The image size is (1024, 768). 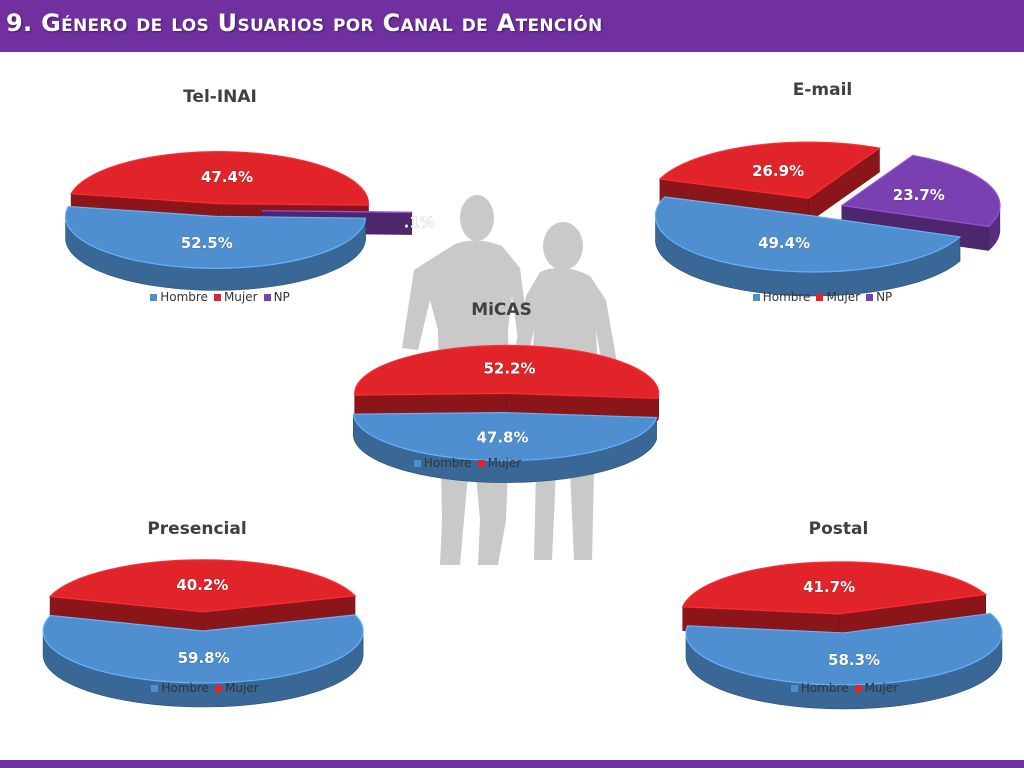 I want to click on chart-tel-inai: Tel-INAI 52.5% 47.4% .1% Hombre Mujer NP, so click(x=245, y=197).